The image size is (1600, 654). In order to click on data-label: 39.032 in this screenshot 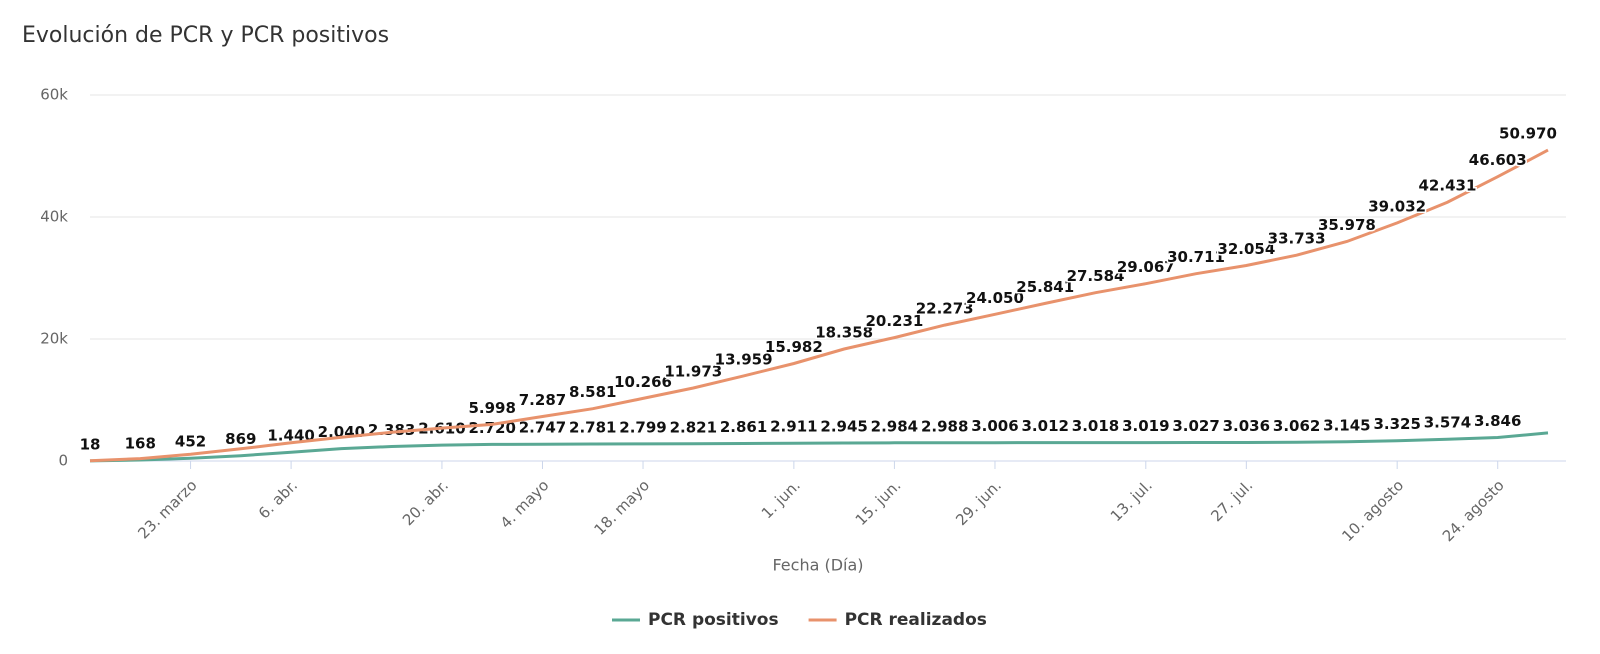, I will do `click(1397, 206)`.